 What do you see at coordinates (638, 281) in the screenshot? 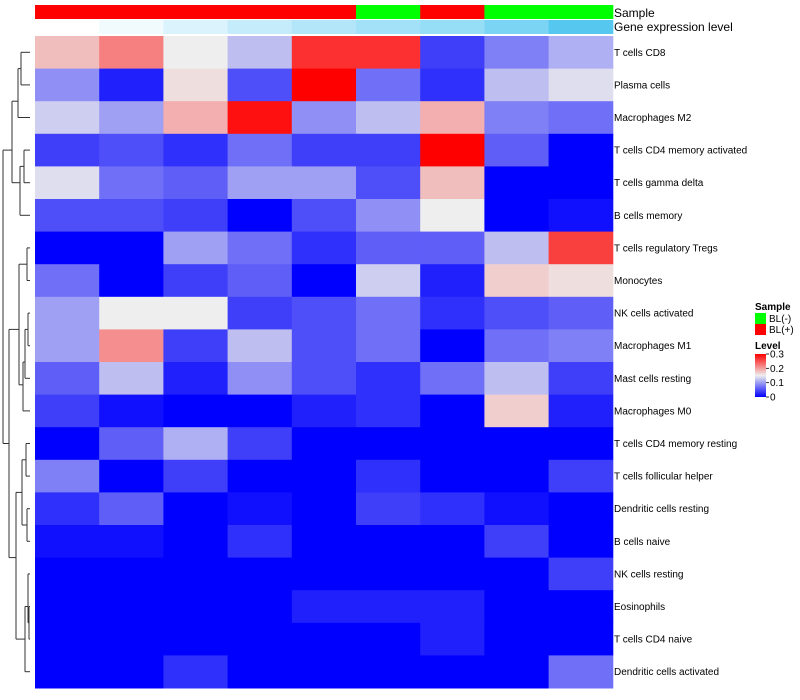
I see `row-label: Monocytes` at bounding box center [638, 281].